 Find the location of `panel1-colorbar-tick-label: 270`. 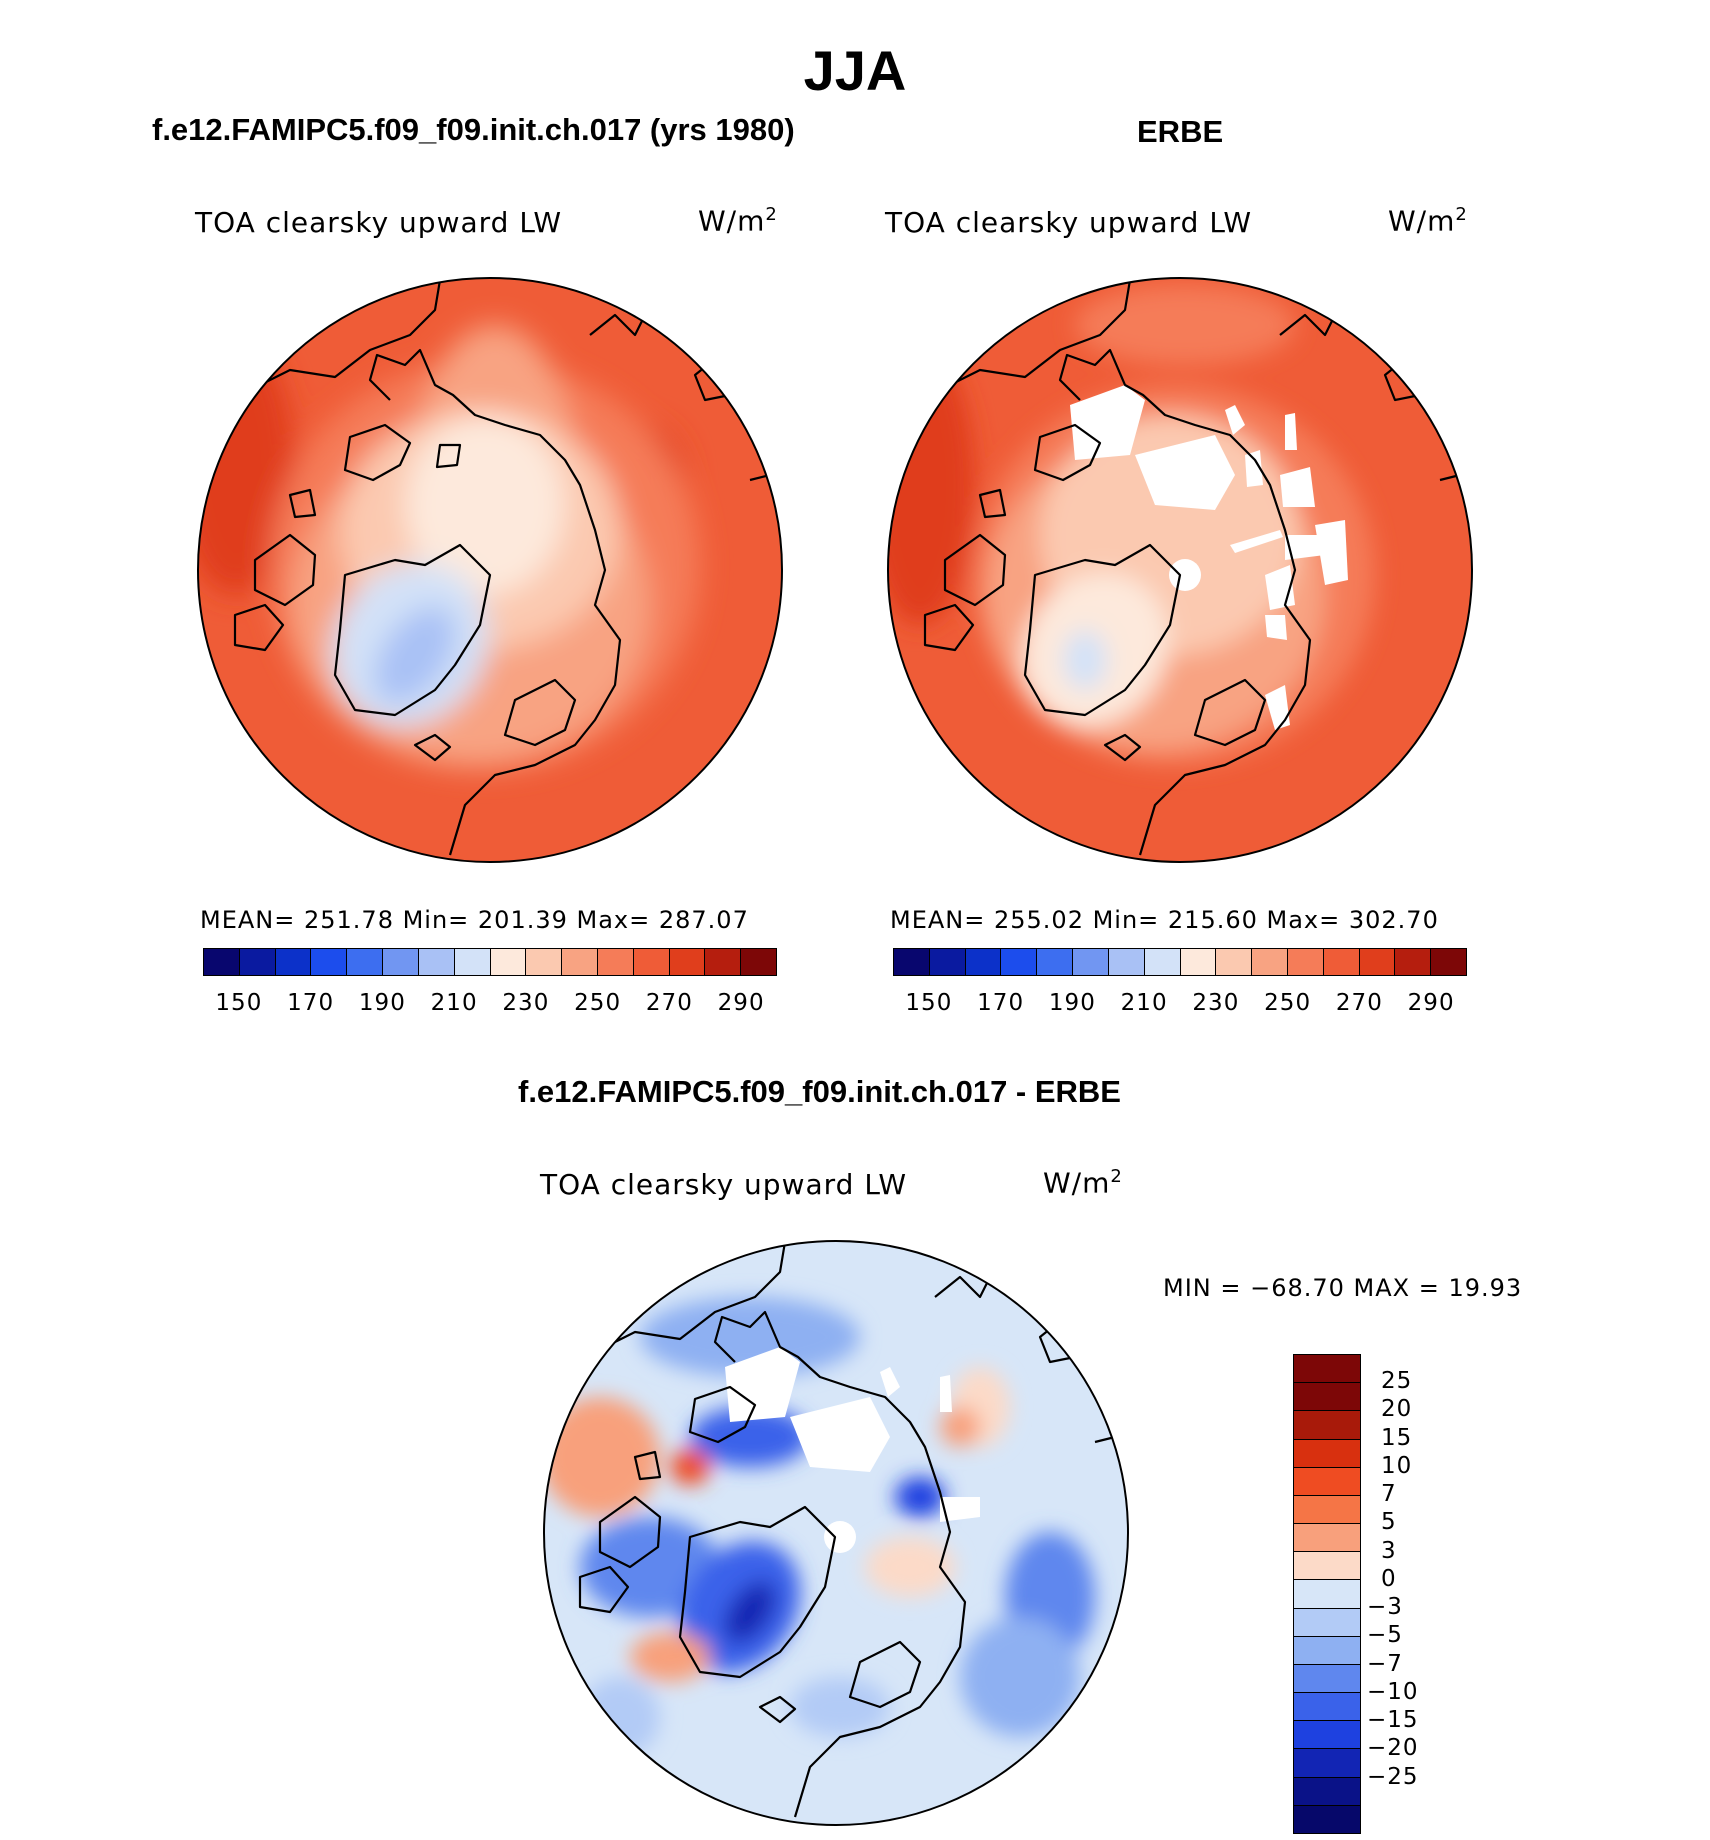

panel1-colorbar-tick-label: 270 is located at coordinates (669, 1003).